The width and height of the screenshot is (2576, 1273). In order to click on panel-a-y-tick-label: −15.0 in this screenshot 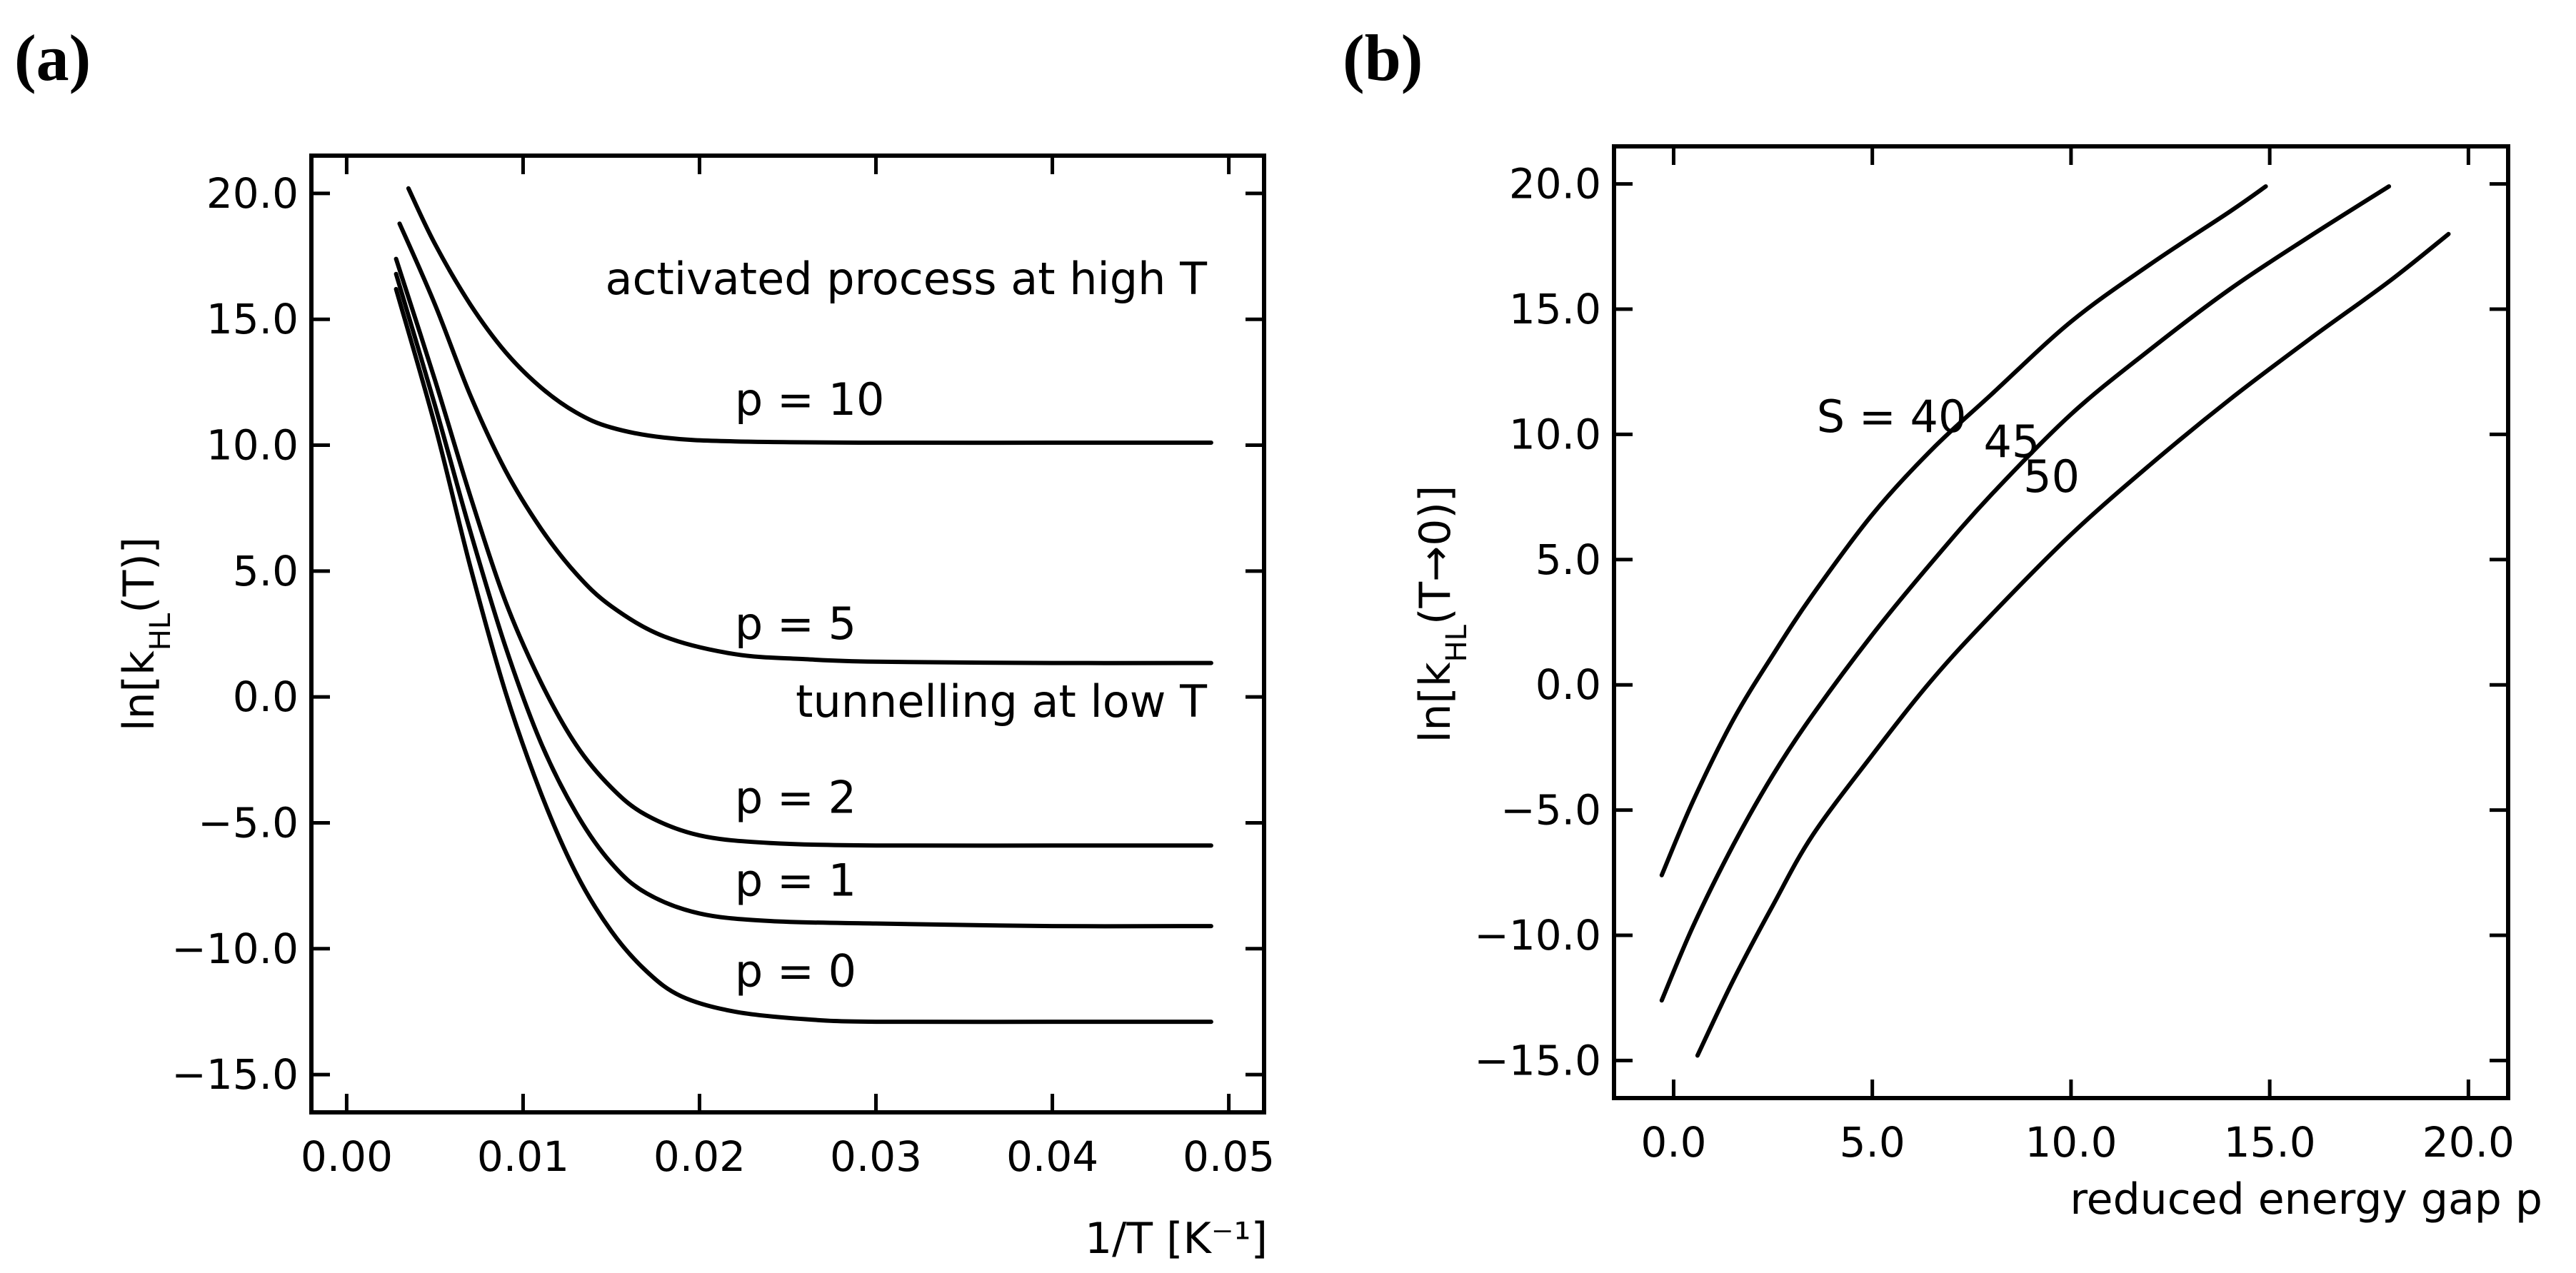, I will do `click(235, 1074)`.